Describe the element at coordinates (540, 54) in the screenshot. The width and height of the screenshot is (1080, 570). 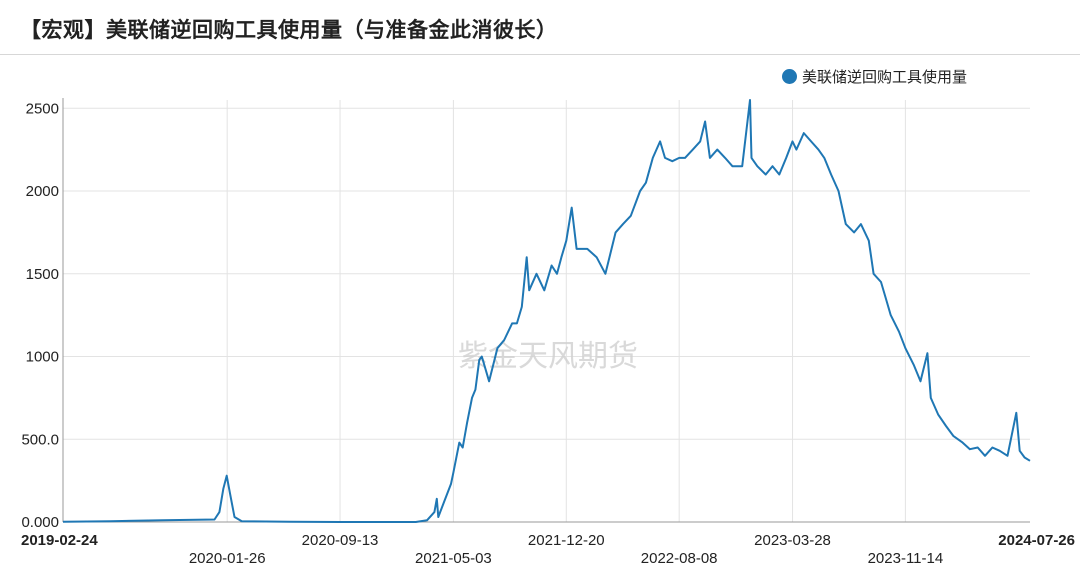
I see `title-divider` at that location.